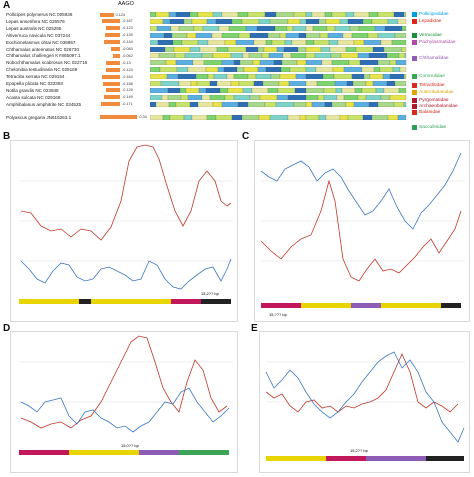  What do you see at coordinates (359, 450) in the screenshot?
I see `panel-e-scale: 15,2?? bp` at bounding box center [359, 450].